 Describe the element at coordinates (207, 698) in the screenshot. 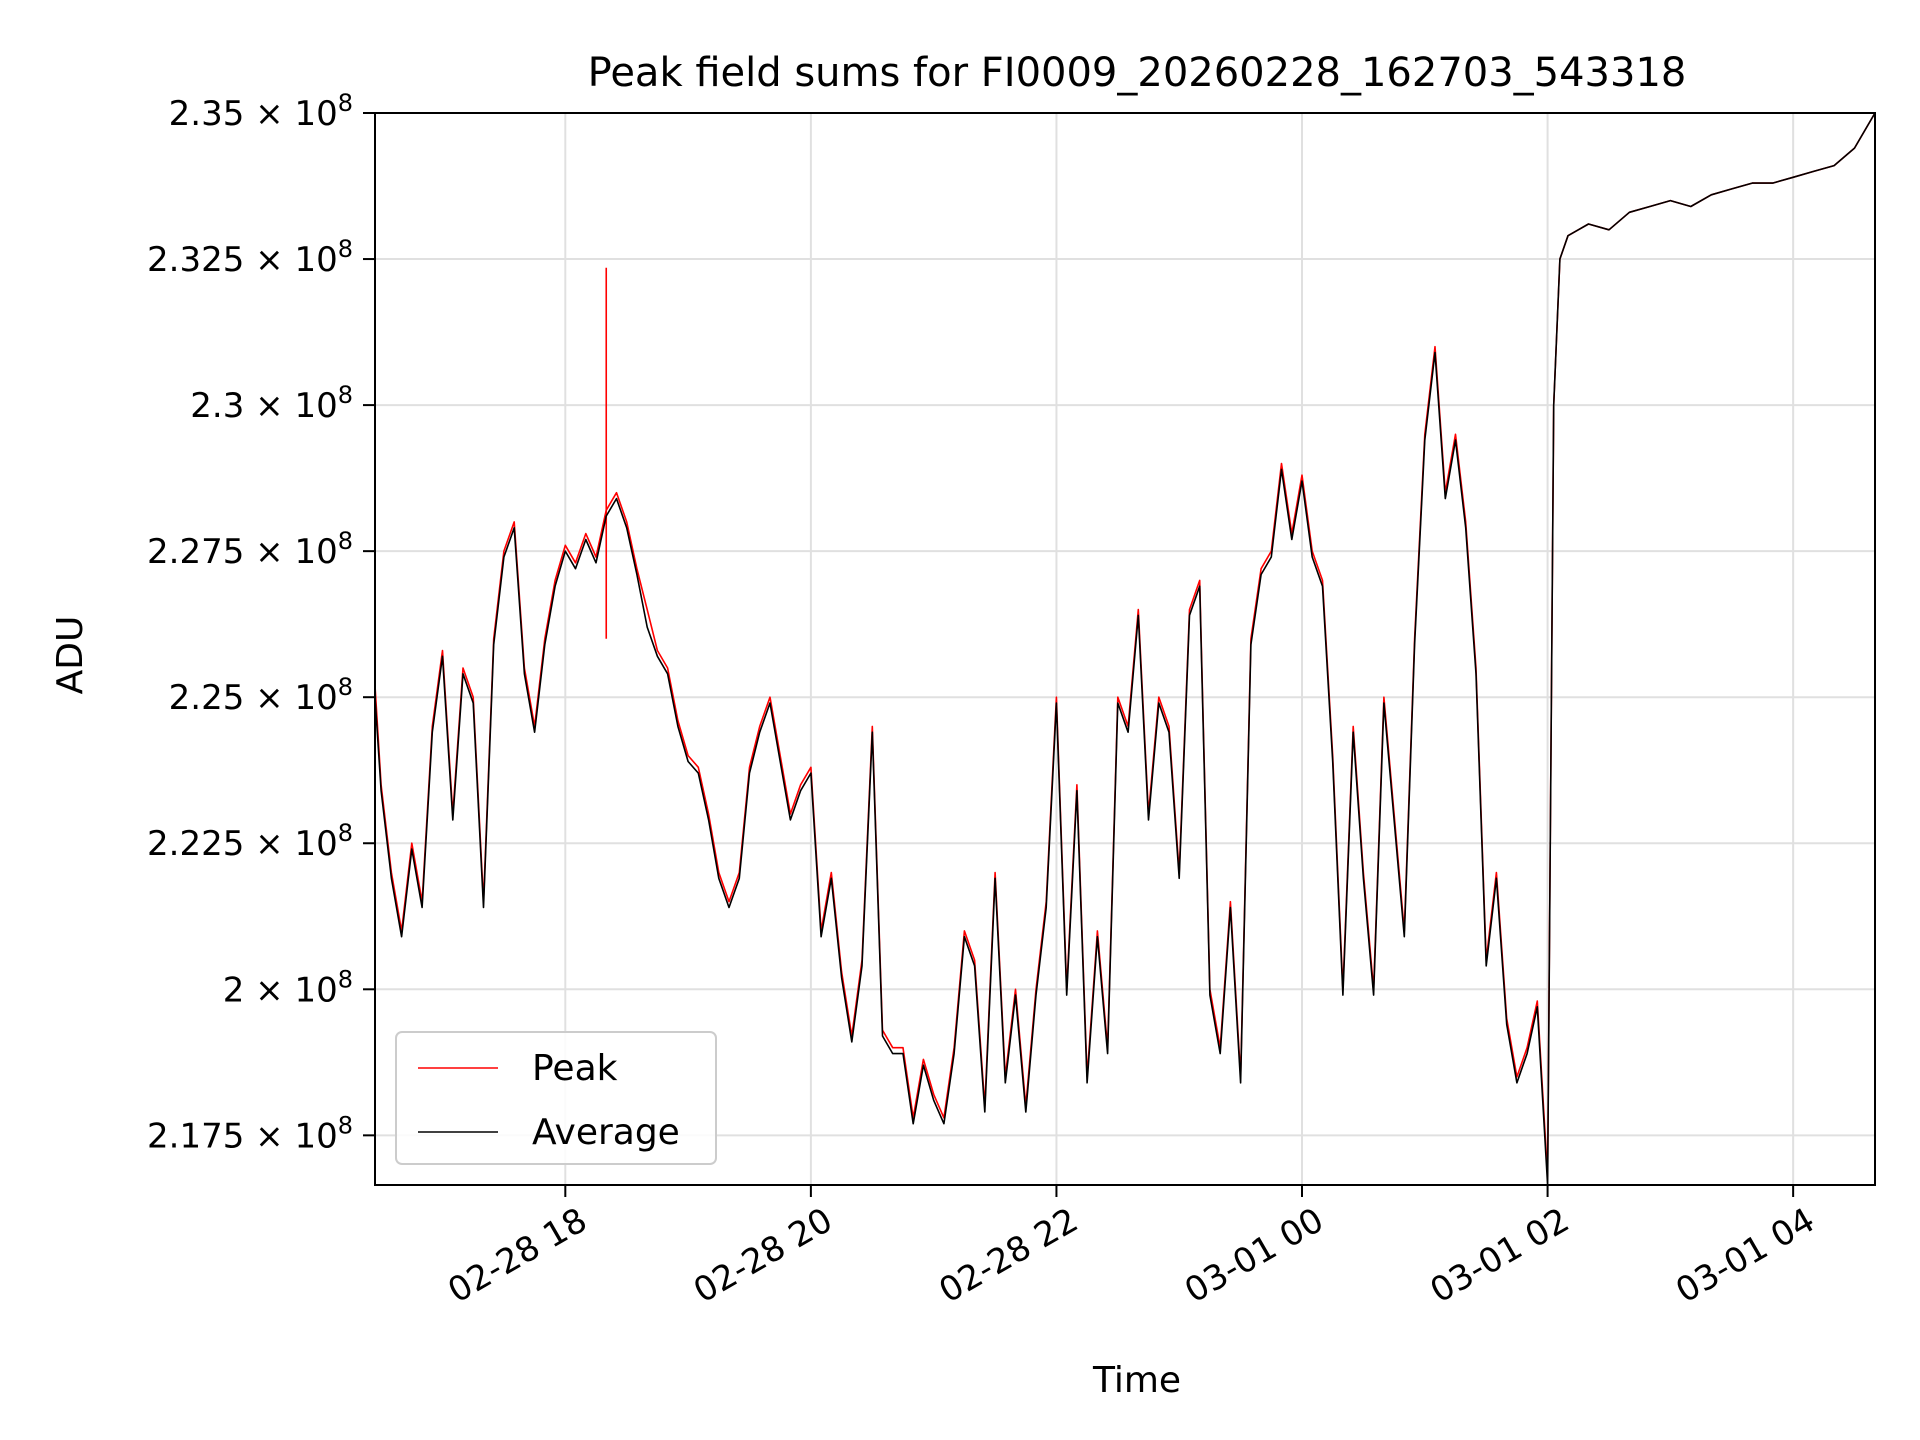

I see `y-tick-mantissa: 2.25` at that location.